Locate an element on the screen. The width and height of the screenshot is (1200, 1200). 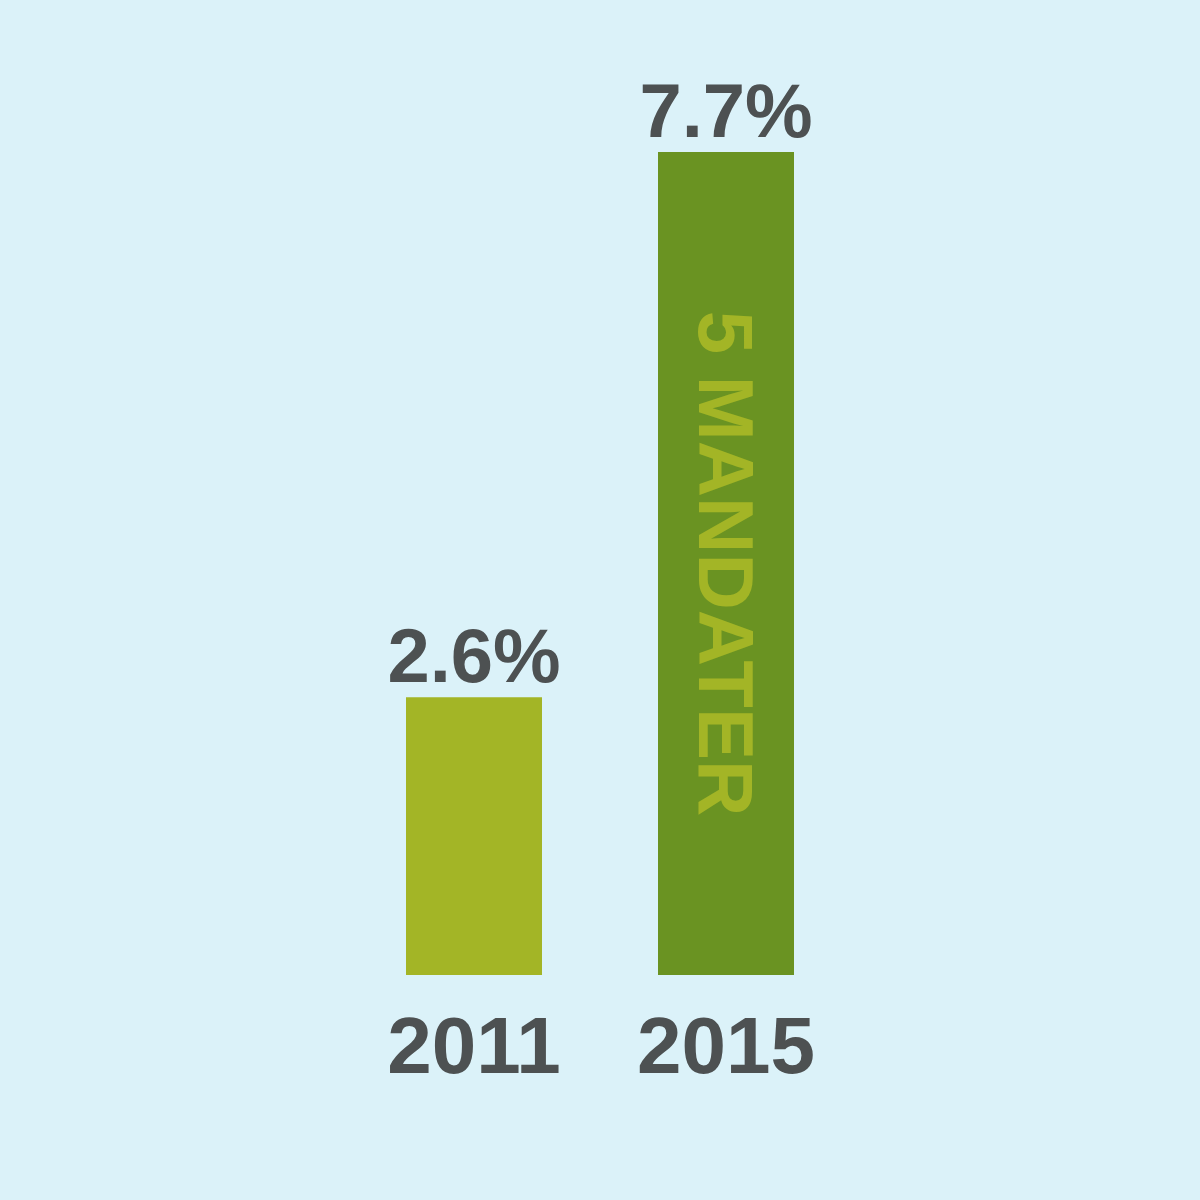
x-tick-label: 2015 is located at coordinates (726, 1045).